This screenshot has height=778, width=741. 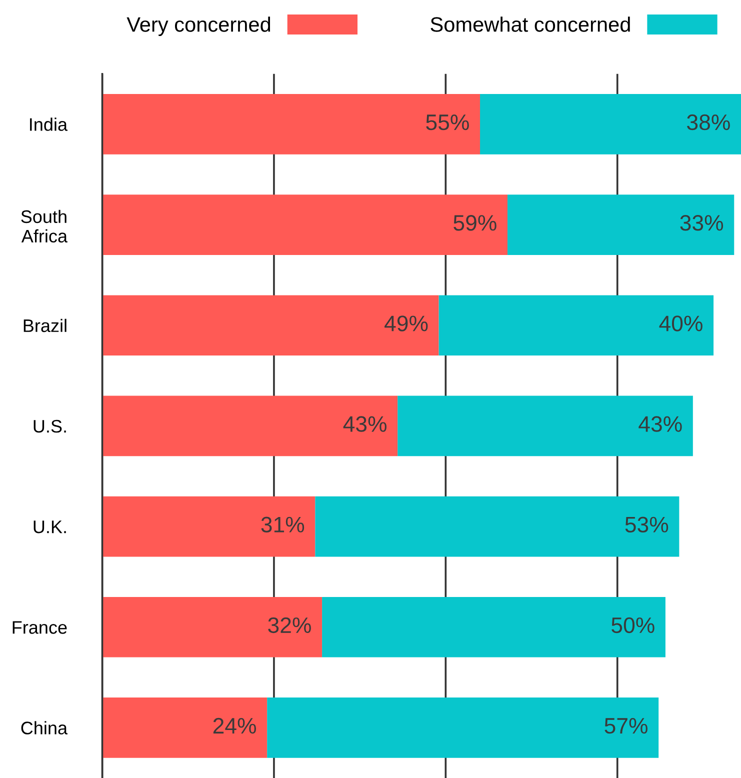 What do you see at coordinates (702, 223) in the screenshot?
I see `data-label: 33%` at bounding box center [702, 223].